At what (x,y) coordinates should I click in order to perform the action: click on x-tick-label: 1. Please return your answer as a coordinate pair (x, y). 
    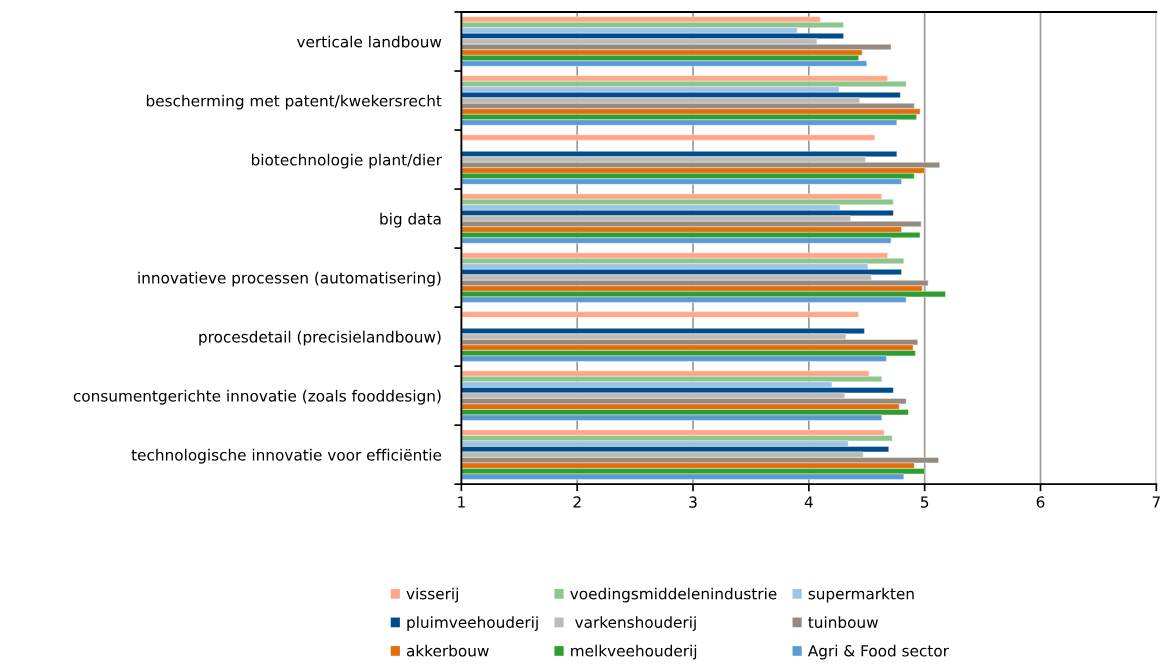
    Looking at the image, I should click on (461, 502).